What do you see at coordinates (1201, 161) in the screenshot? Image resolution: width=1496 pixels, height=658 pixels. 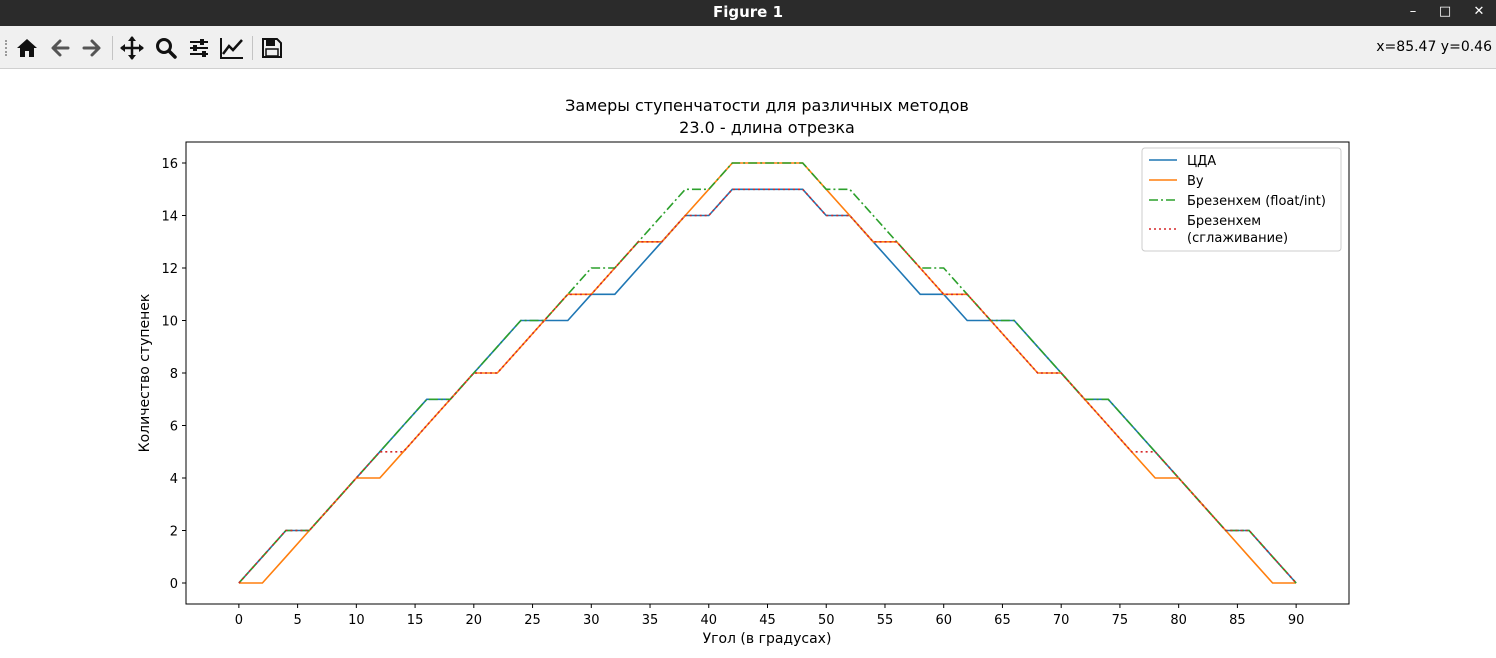 I see `legend-label-1: ЦДА` at bounding box center [1201, 161].